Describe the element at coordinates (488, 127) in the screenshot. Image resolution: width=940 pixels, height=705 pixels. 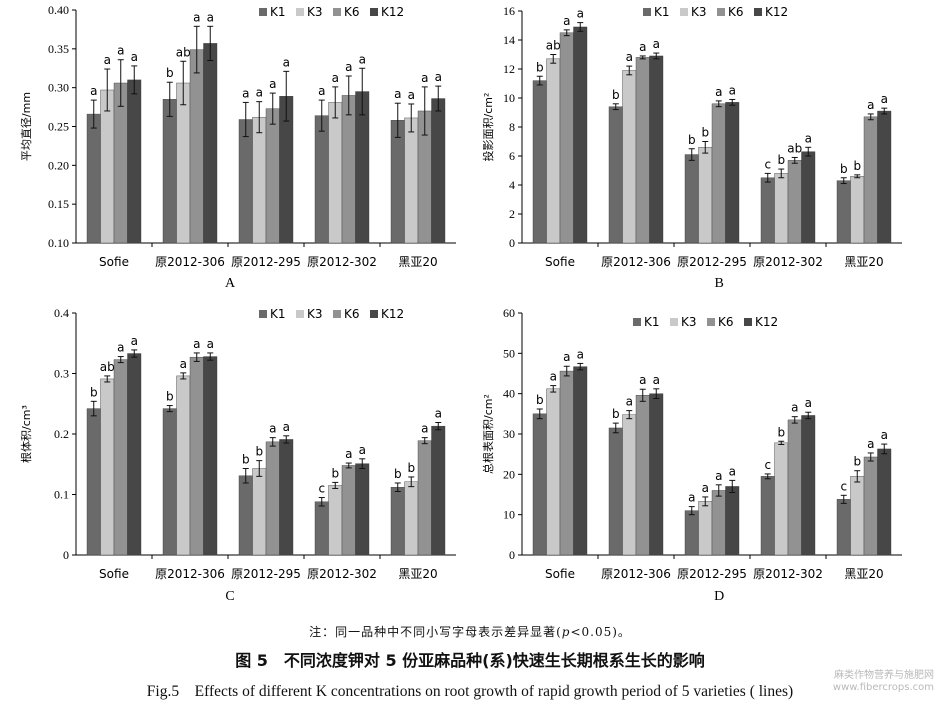
I see `y-axis-title: 投影面积/cm²` at that location.